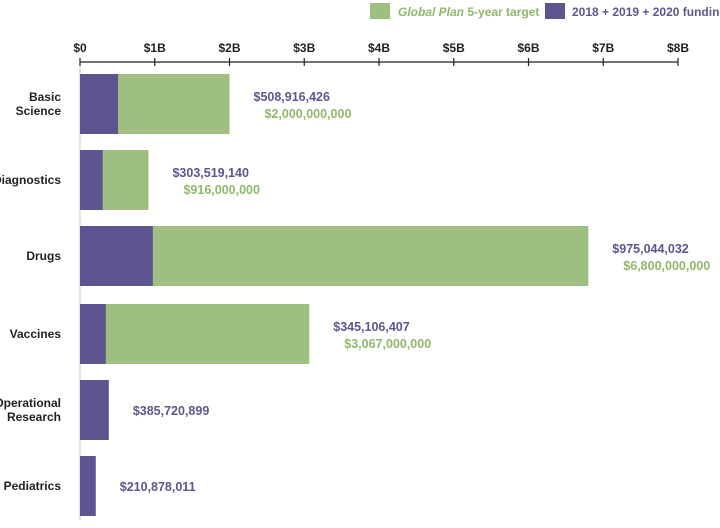  What do you see at coordinates (39, 111) in the screenshot?
I see `category-label: Science` at bounding box center [39, 111].